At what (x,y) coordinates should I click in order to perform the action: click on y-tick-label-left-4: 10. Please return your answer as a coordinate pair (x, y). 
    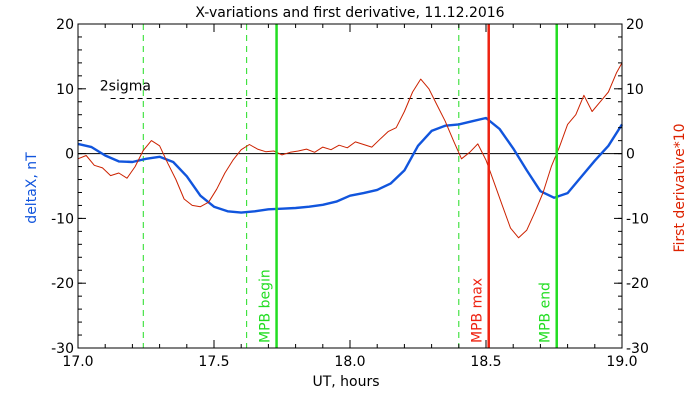
    Looking at the image, I should click on (65, 90).